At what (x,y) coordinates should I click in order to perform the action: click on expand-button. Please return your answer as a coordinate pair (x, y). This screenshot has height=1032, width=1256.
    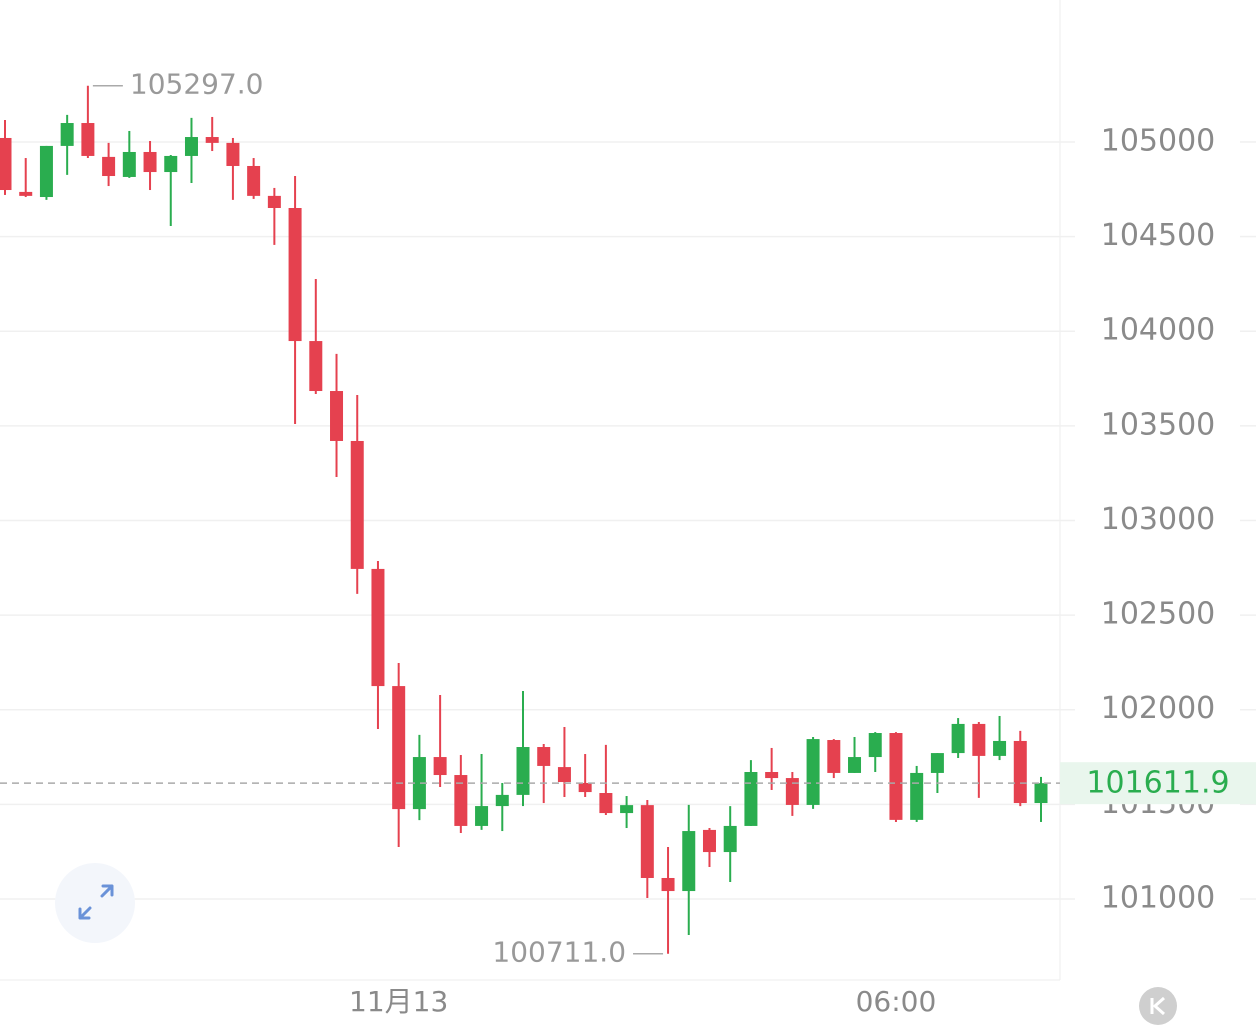
    Looking at the image, I should click on (95, 903).